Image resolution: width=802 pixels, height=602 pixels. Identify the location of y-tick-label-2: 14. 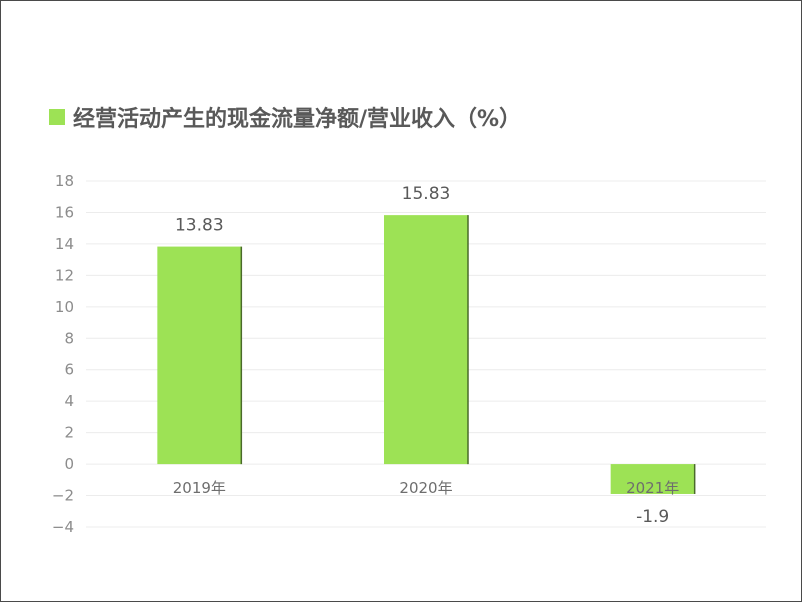
(64, 244).